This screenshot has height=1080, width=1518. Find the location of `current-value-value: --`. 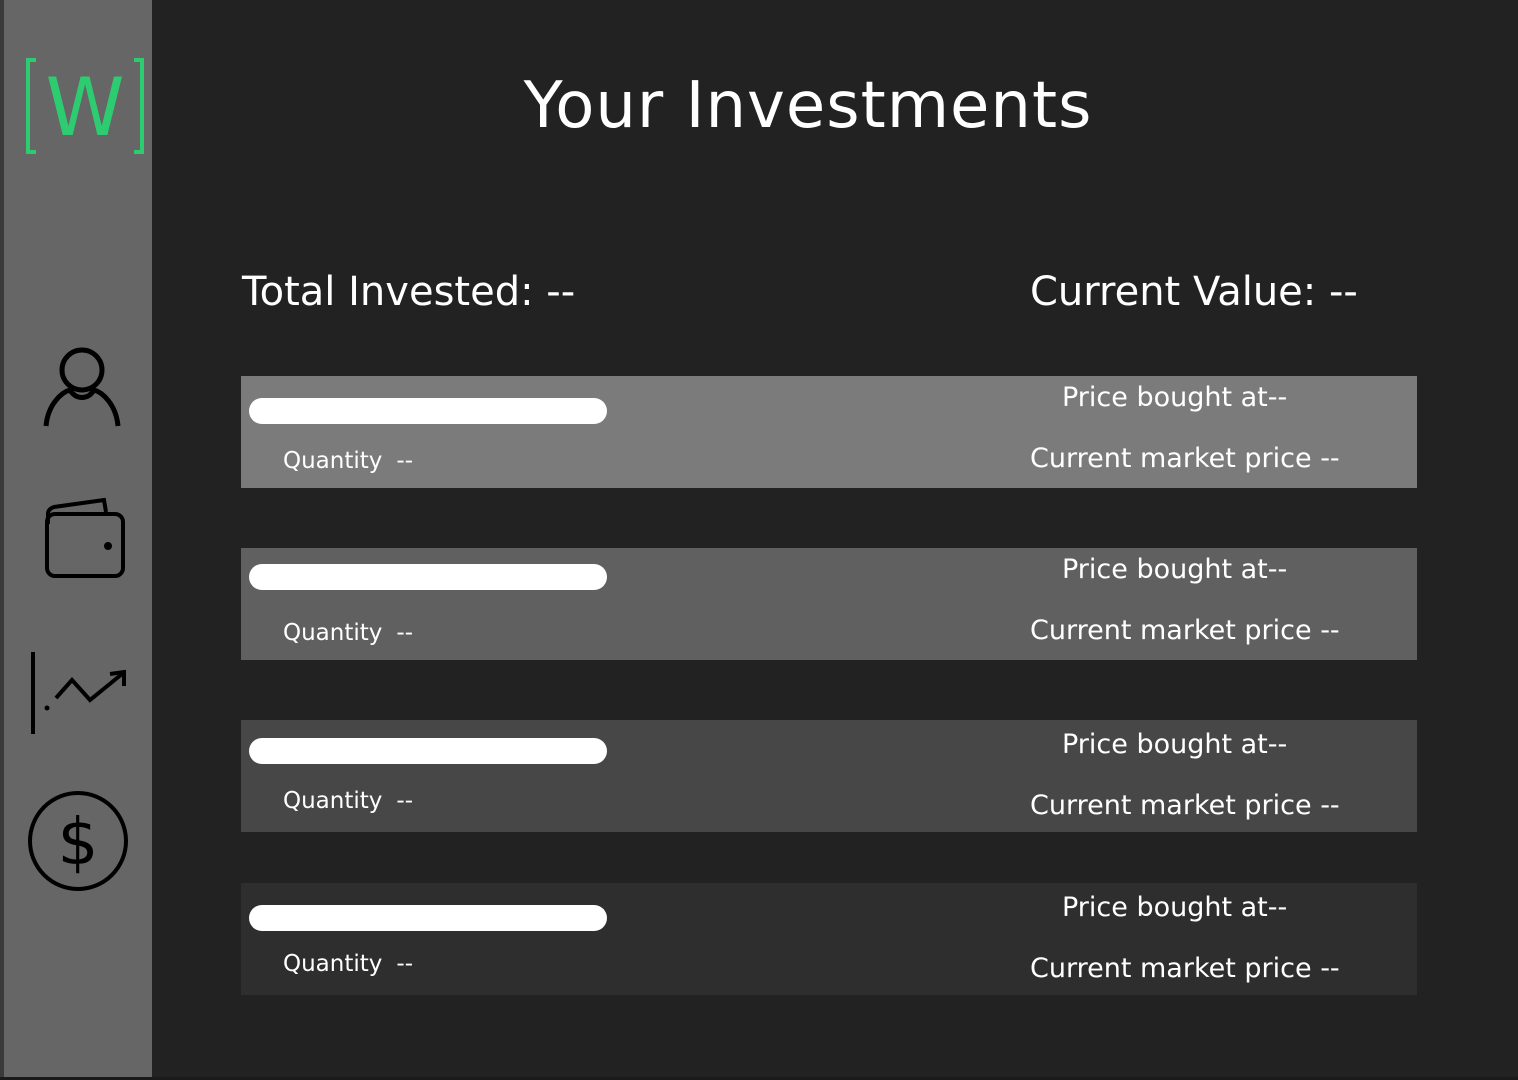

current-value-value: -- is located at coordinates (1343, 292).